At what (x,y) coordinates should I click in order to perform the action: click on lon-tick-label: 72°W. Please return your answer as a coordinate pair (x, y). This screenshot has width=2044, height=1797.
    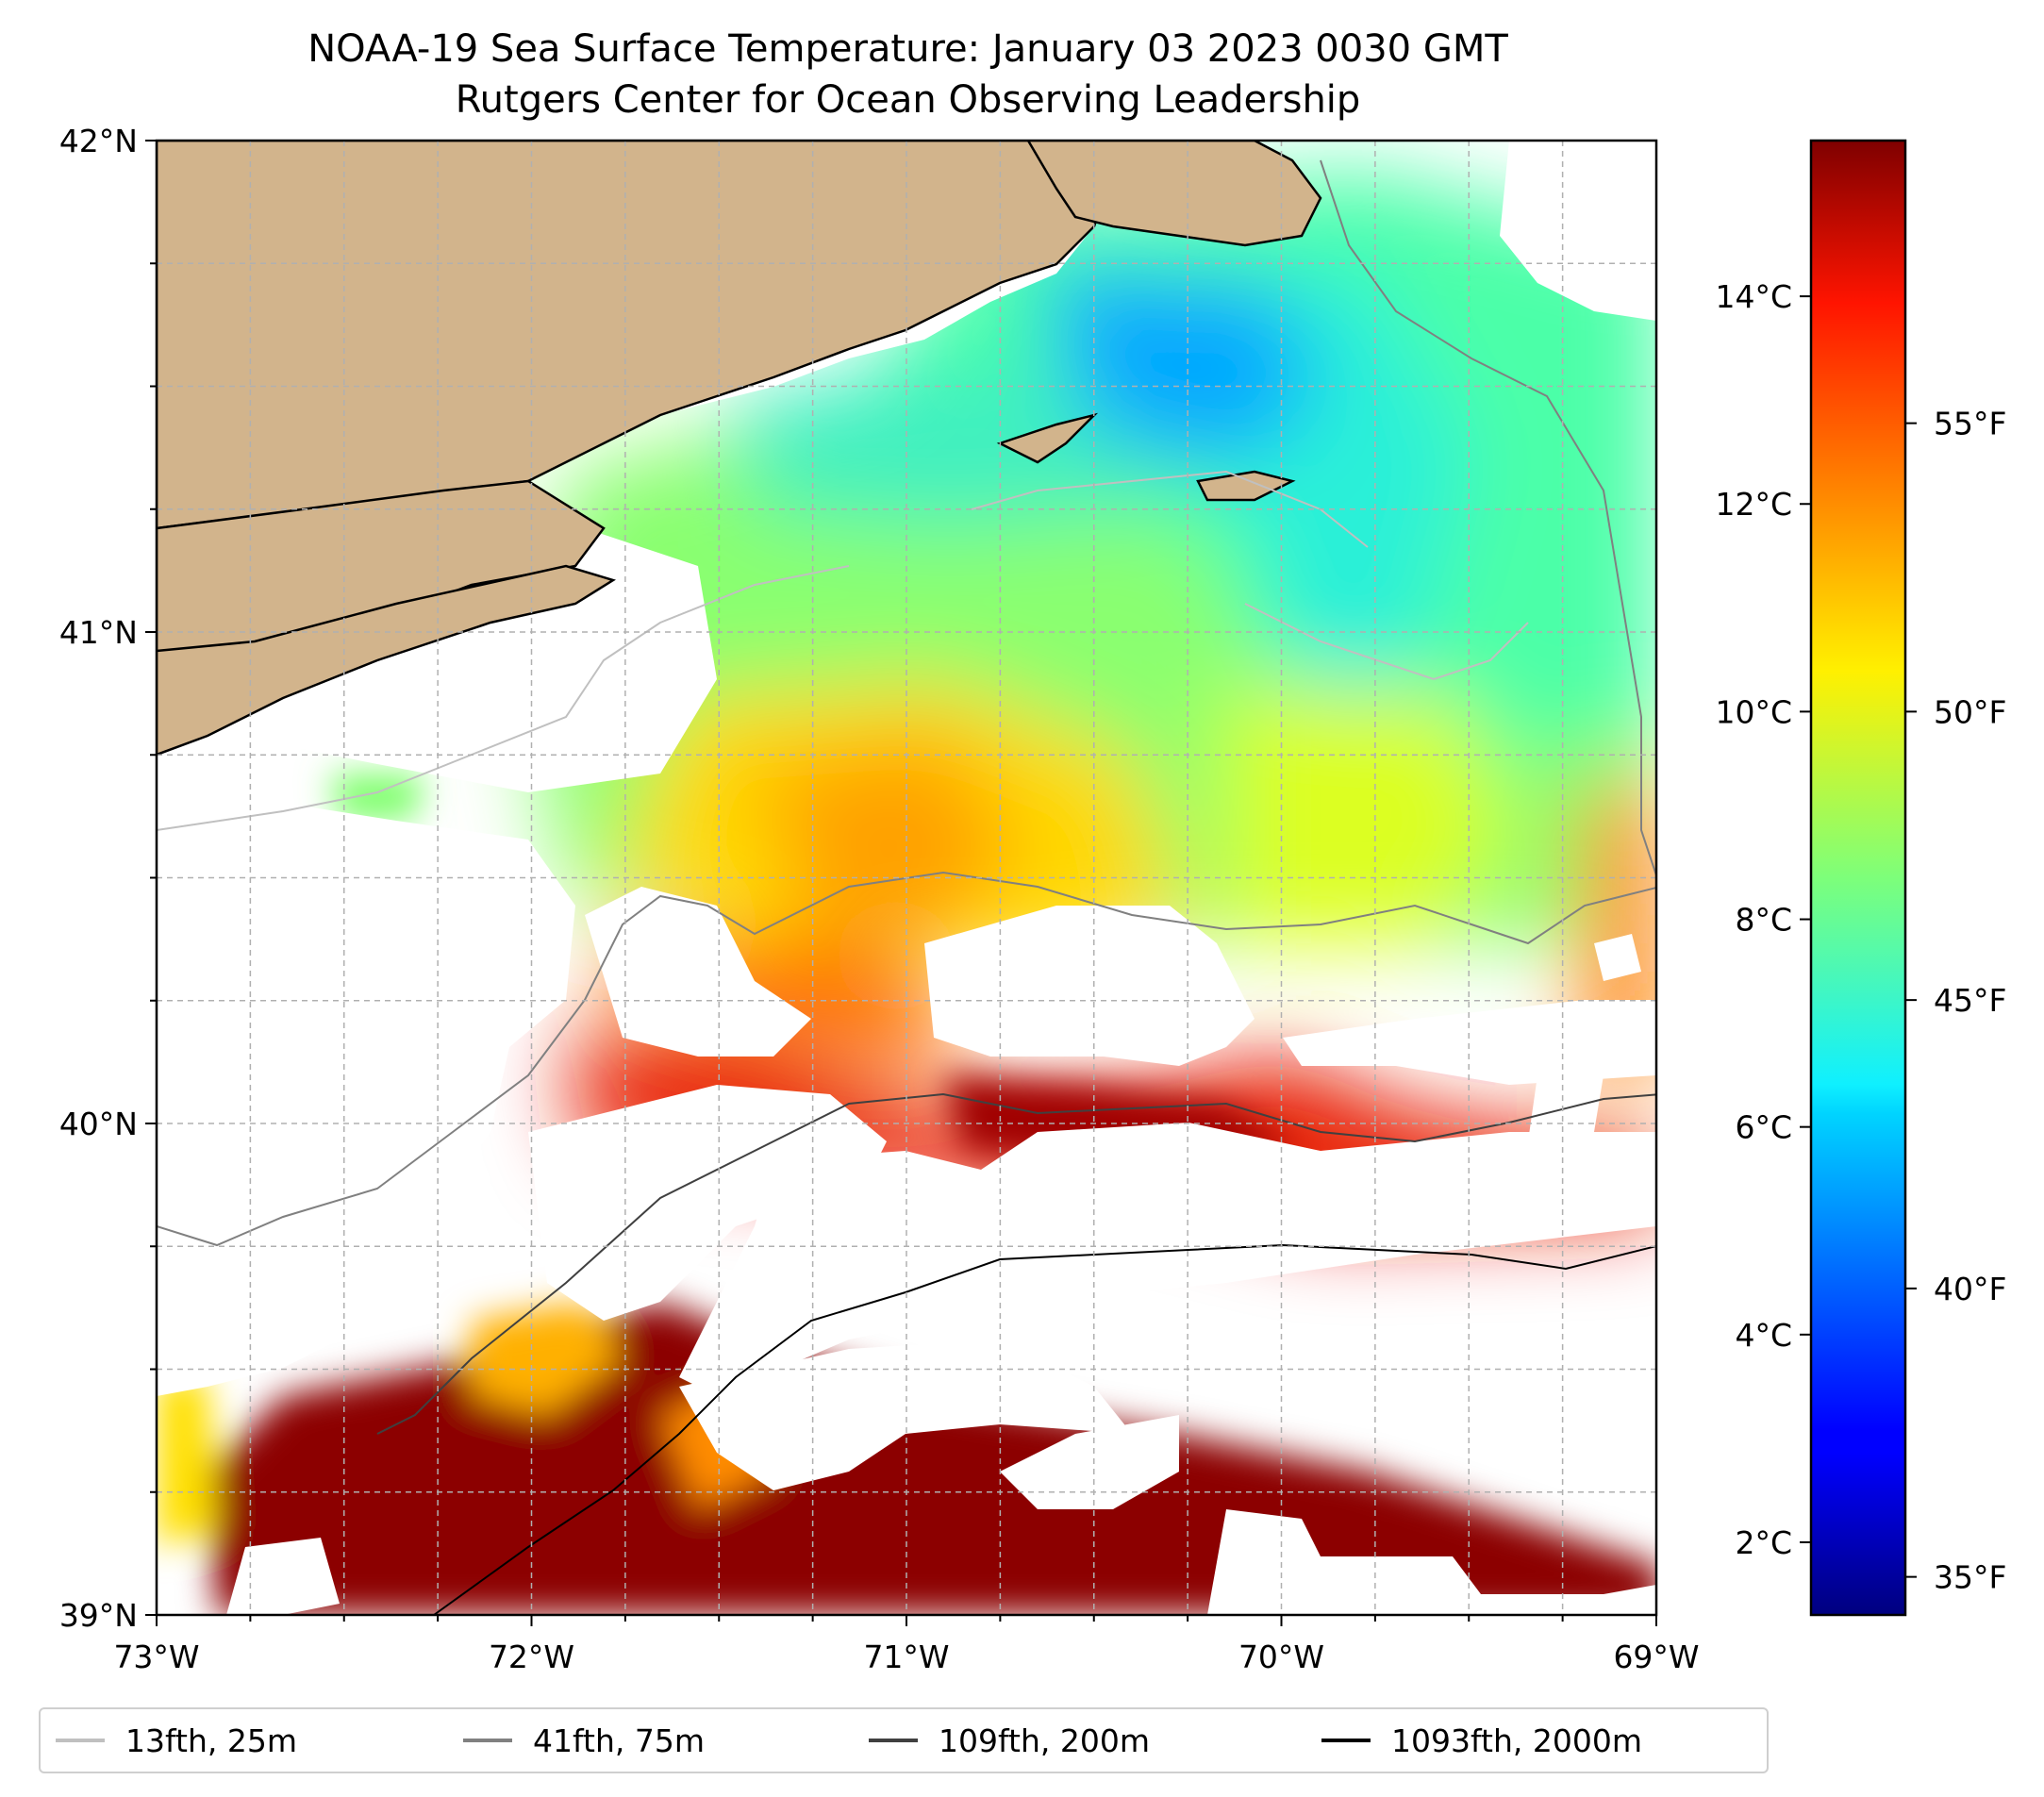
    Looking at the image, I should click on (531, 1657).